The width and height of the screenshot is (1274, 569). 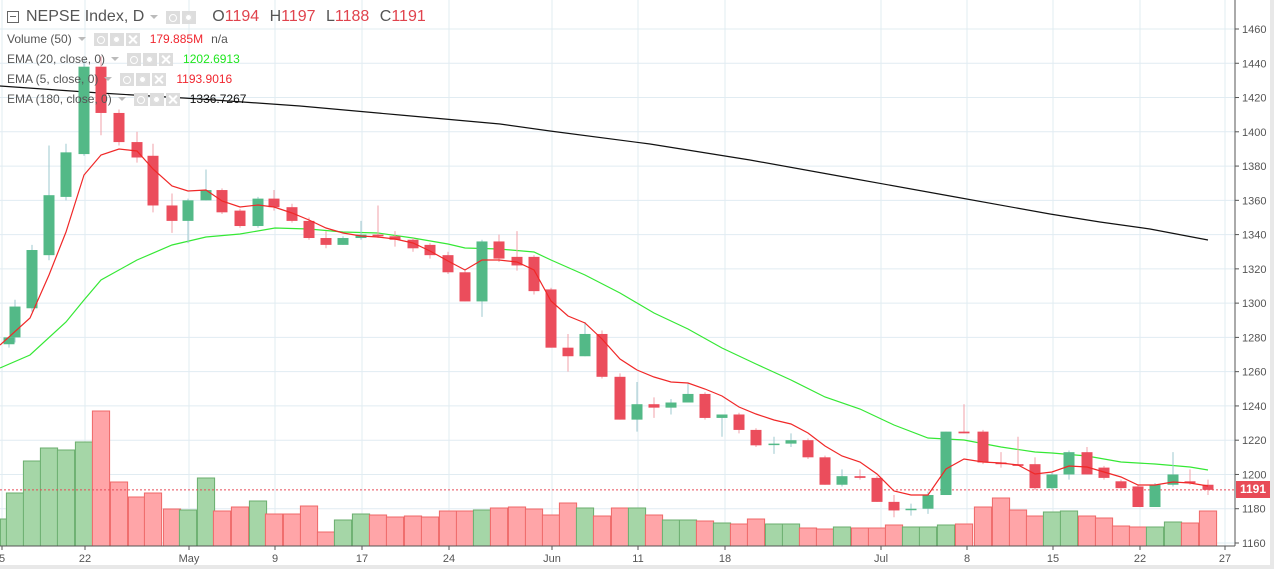 I want to click on time-tick-label: 18, so click(x=725, y=559).